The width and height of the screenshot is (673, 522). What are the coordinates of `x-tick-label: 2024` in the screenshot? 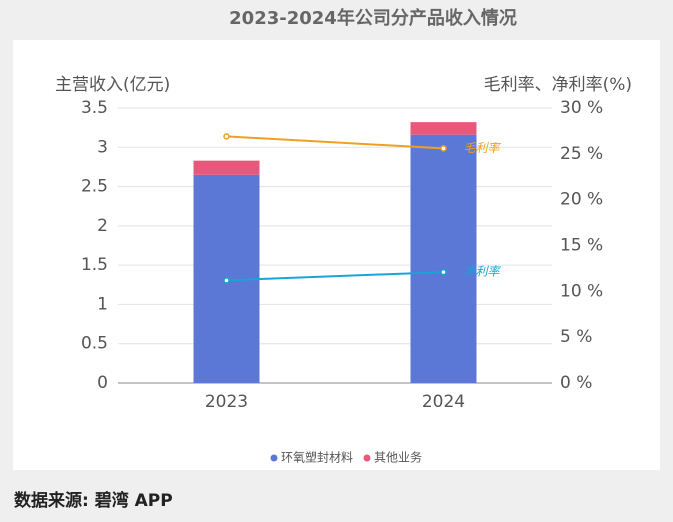 It's located at (443, 402).